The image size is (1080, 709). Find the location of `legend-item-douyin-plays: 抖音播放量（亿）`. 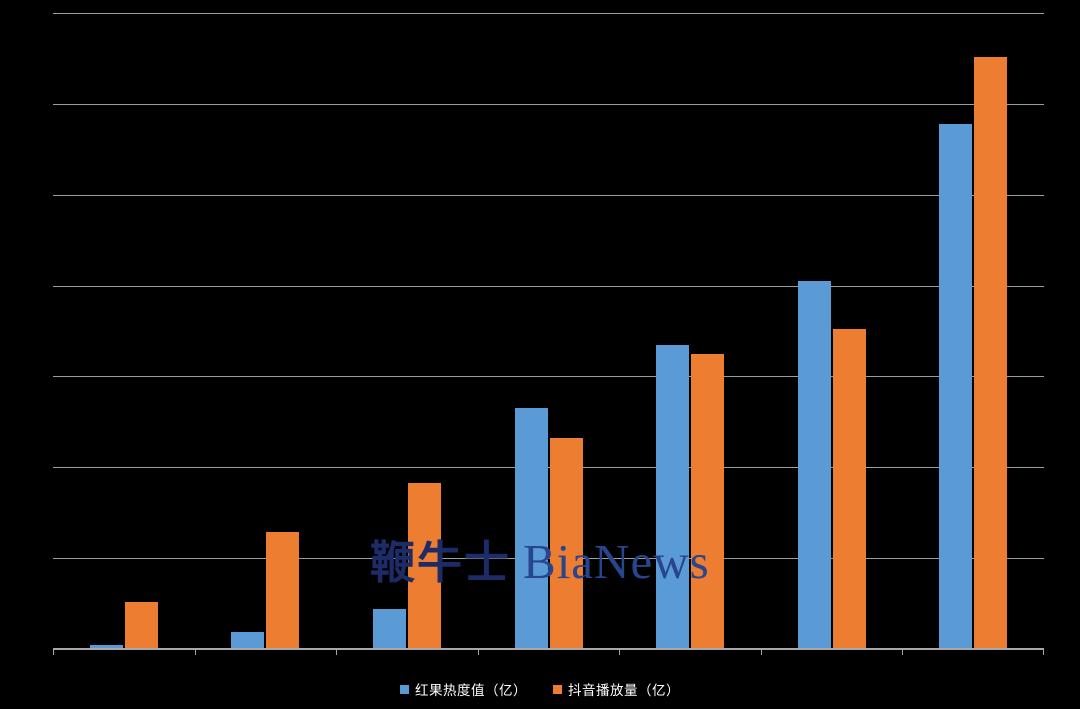

legend-item-douyin-plays: 抖音播放量（亿） is located at coordinates (616, 689).